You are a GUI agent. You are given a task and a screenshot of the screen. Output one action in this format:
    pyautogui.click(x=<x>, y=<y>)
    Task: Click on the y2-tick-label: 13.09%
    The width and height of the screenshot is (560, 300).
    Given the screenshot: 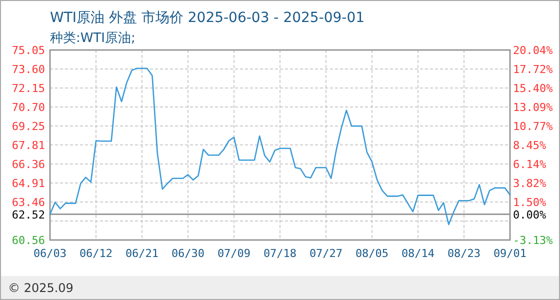 What is the action you would take?
    pyautogui.click(x=533, y=107)
    